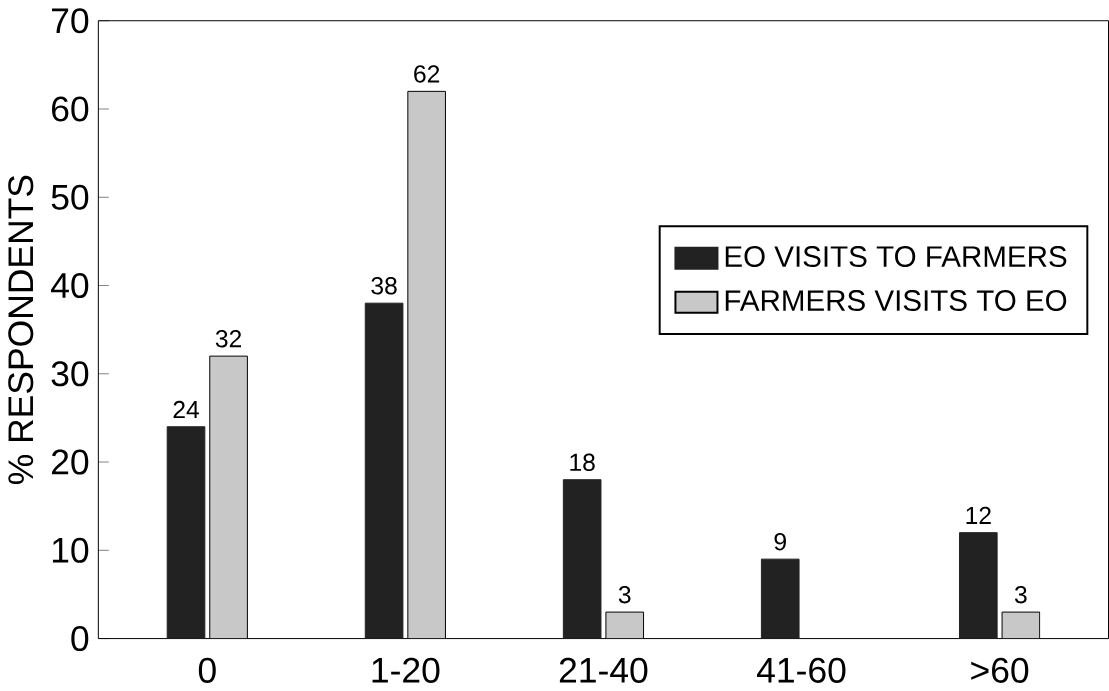 The width and height of the screenshot is (1109, 691). What do you see at coordinates (384, 286) in the screenshot?
I see `data-label: 38` at bounding box center [384, 286].